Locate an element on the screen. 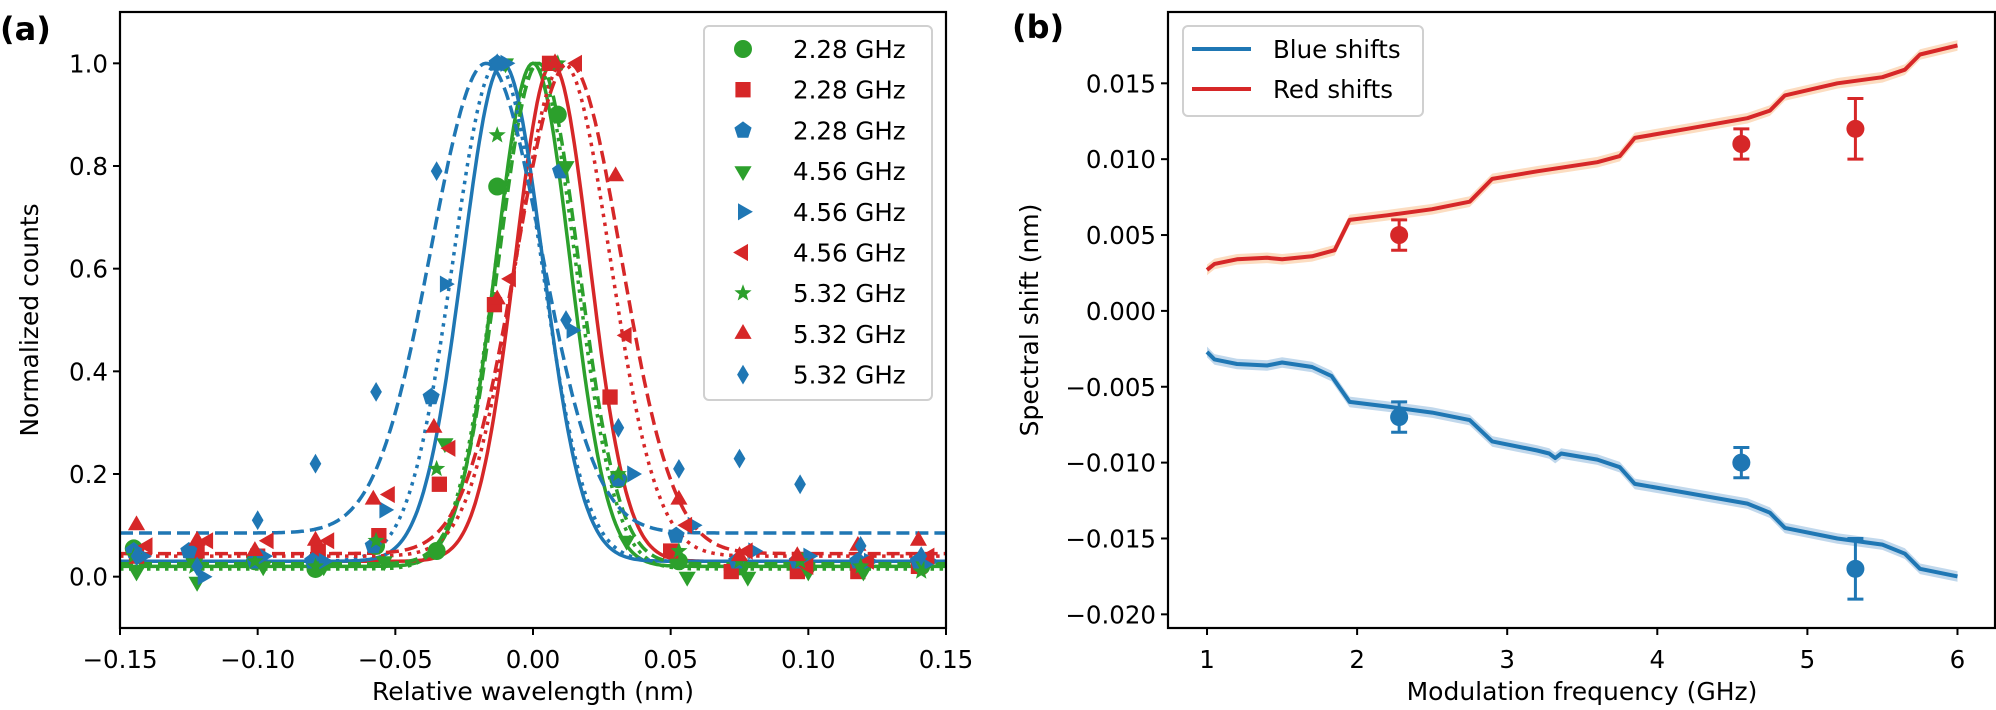  panel-a-ytick-label: 0.0 is located at coordinates (88, 577).